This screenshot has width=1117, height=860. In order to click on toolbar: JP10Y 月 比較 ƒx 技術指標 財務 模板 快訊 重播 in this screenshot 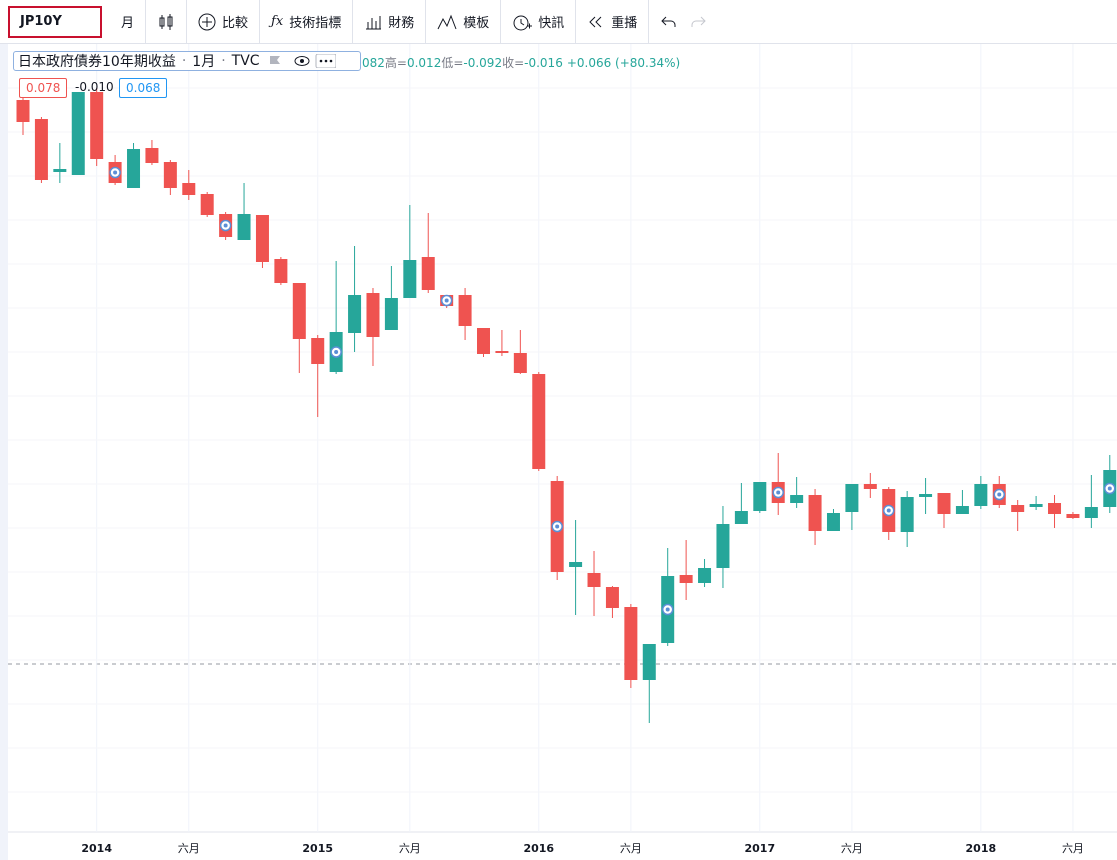, I will do `click(558, 22)`.